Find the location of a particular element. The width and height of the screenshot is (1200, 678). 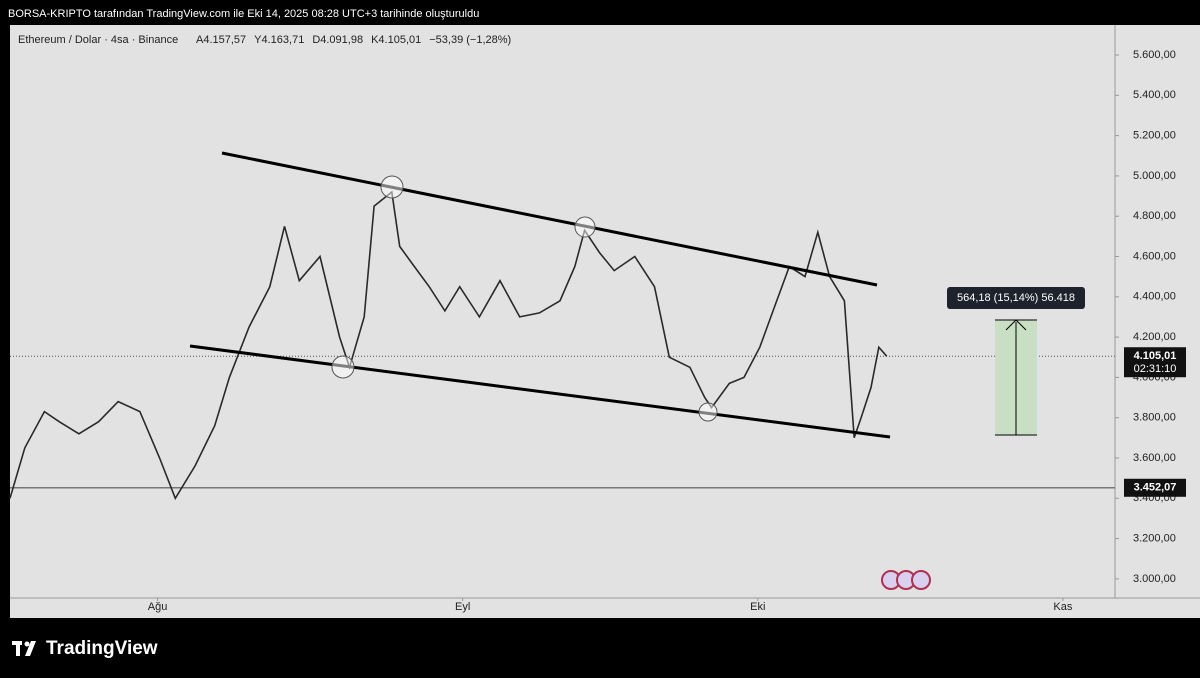

y-tick-label: 5.200,00 is located at coordinates (1154, 136).